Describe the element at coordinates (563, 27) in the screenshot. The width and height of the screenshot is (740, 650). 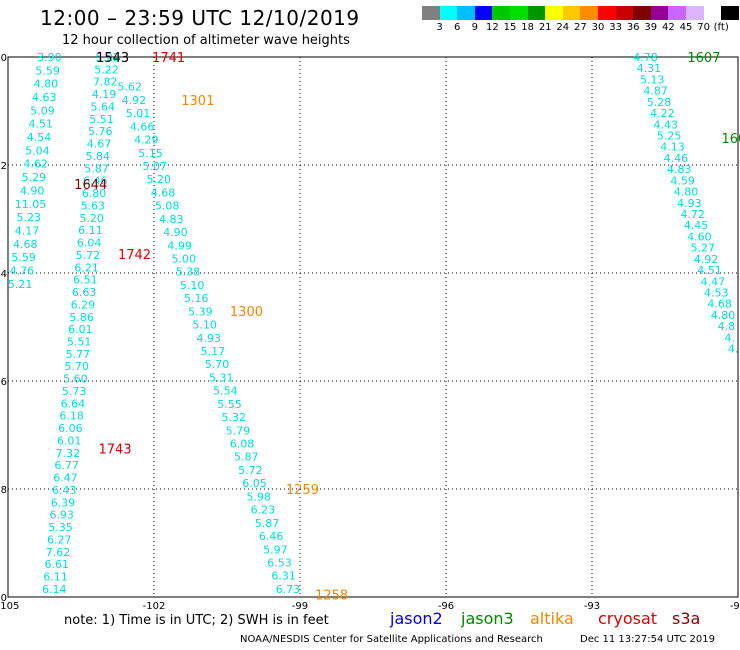
I see `colorbar-tick-label: 24` at that location.